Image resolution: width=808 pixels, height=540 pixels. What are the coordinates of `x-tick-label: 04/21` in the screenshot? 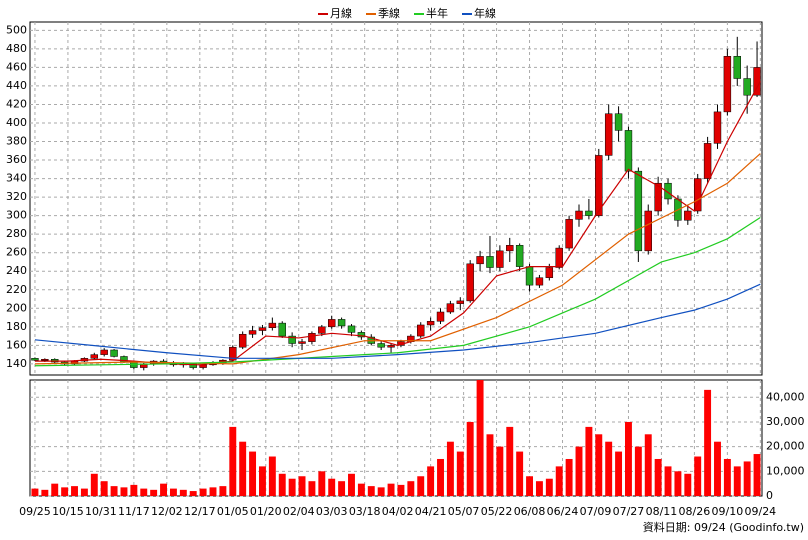 It's located at (431, 511).